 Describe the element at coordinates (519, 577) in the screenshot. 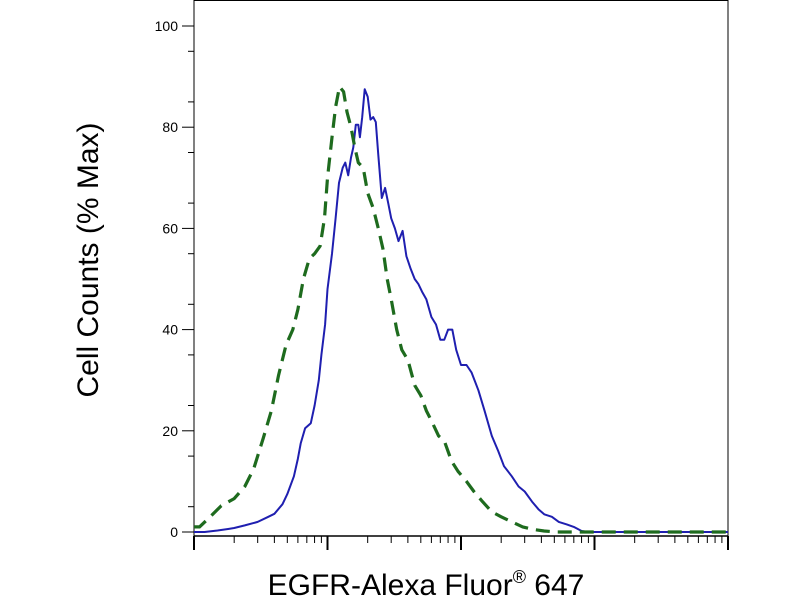

I see `x-axis-title-registered-mark: ®` at that location.